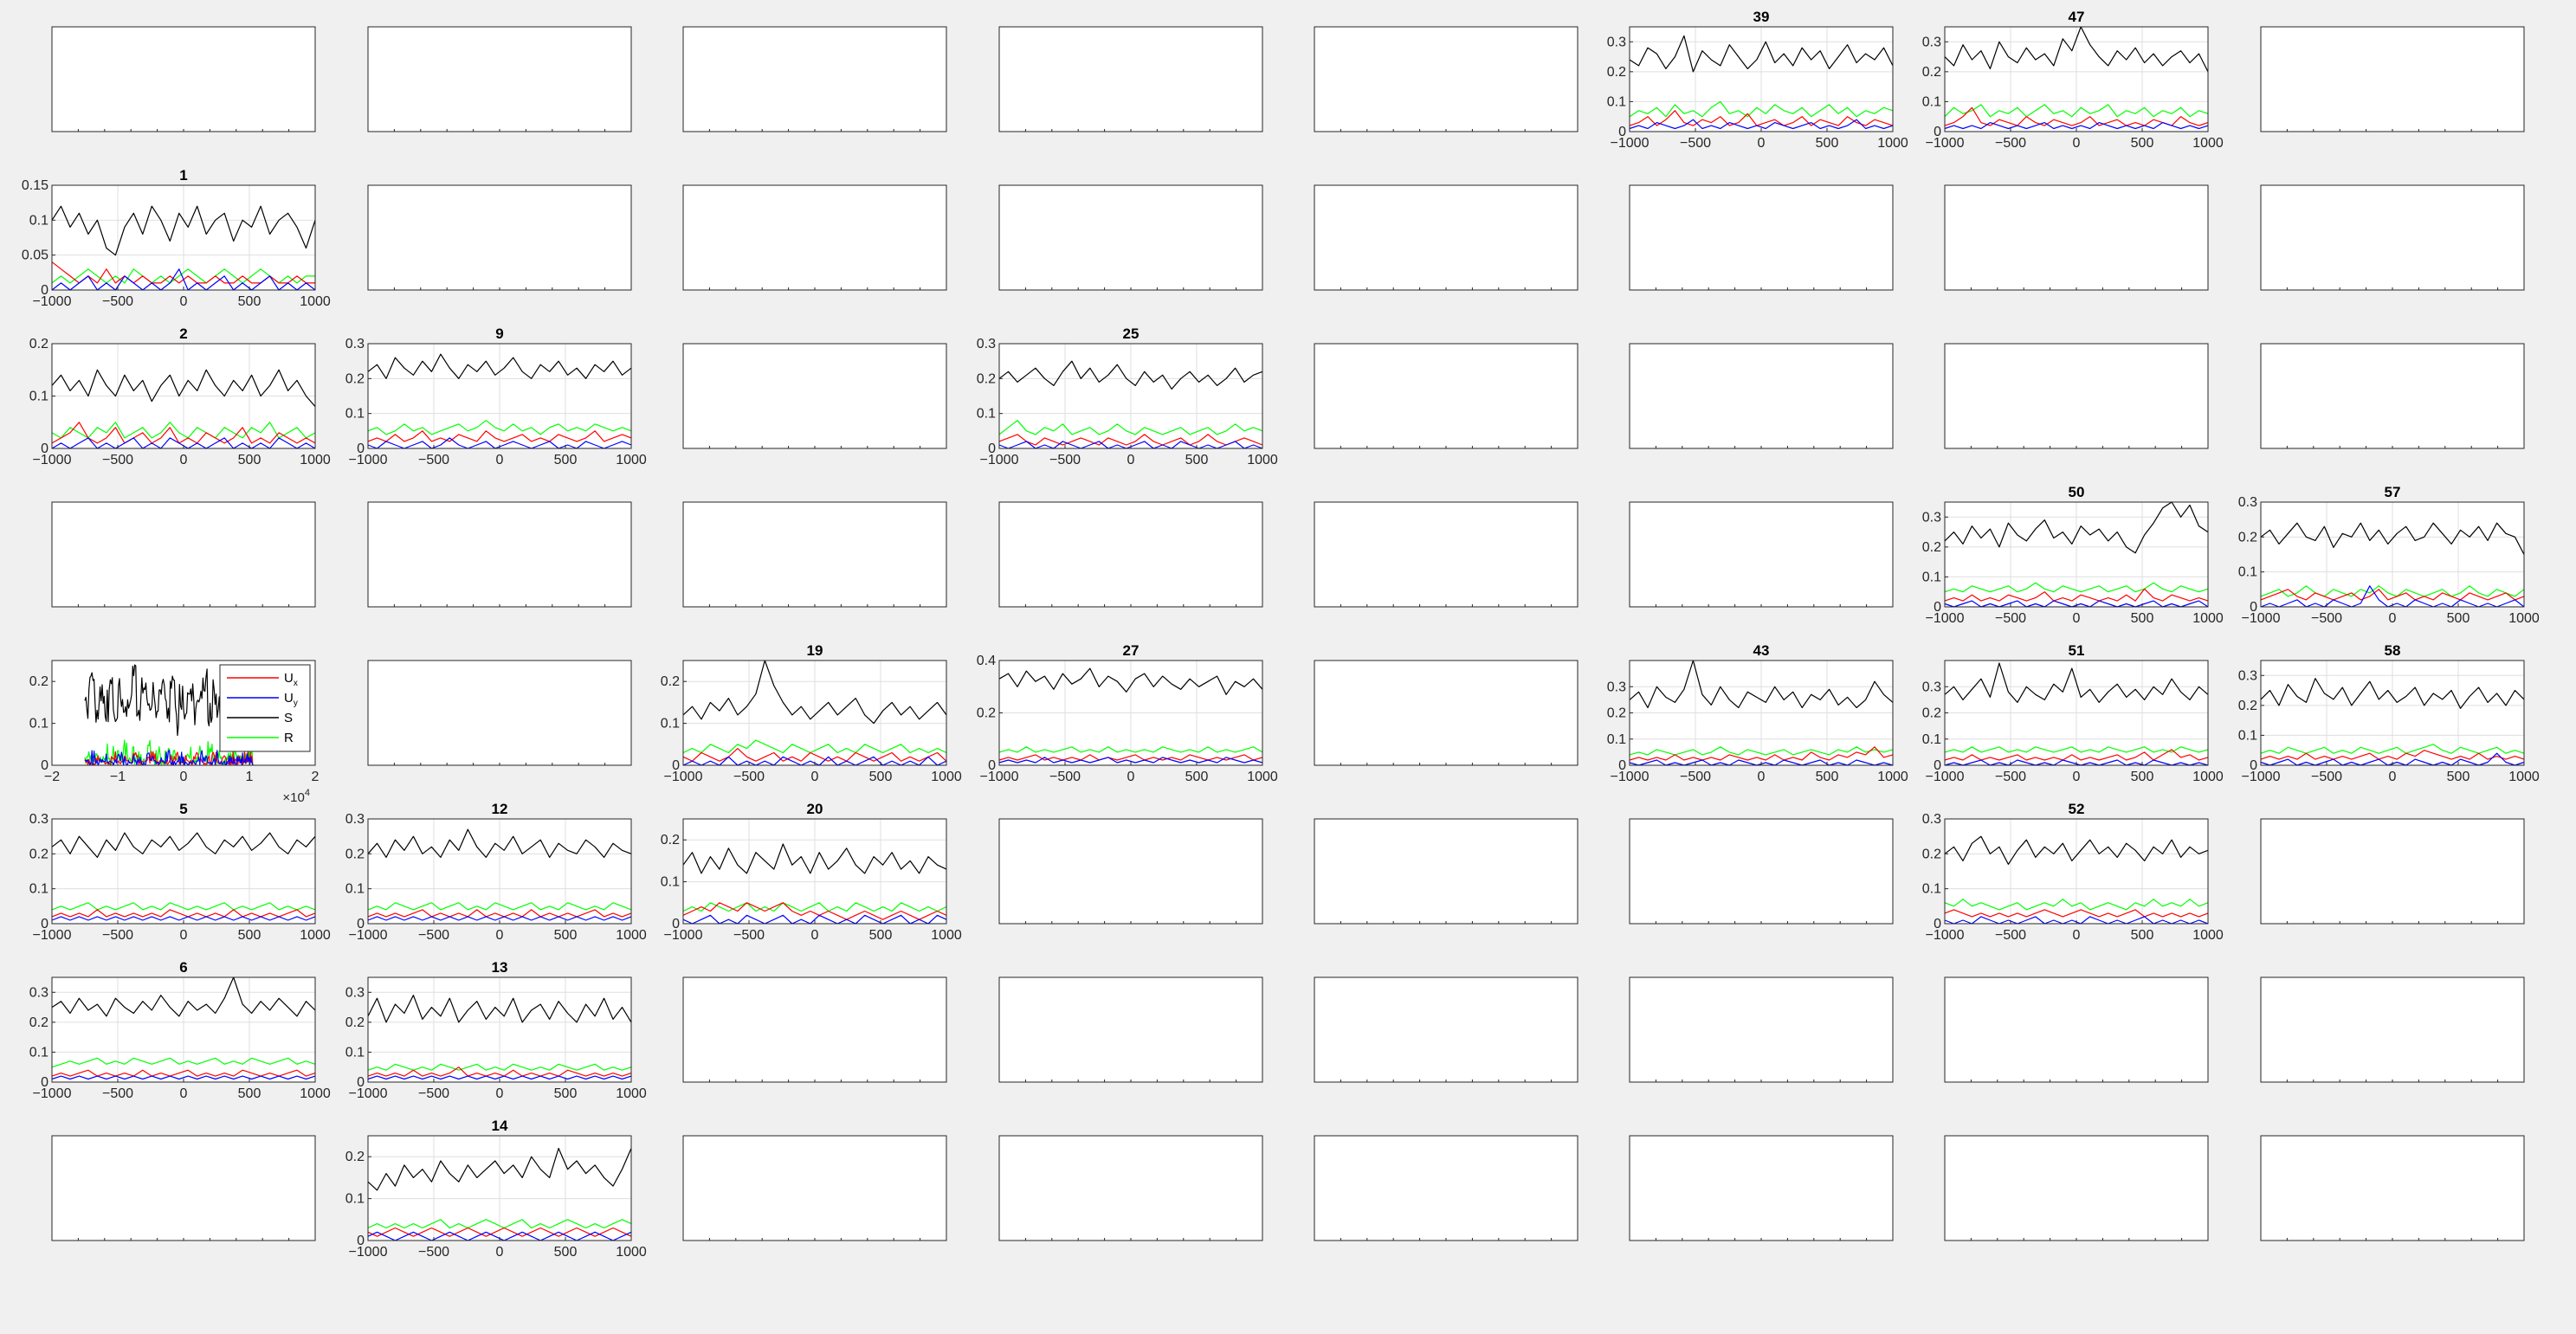  Describe the element at coordinates (2076, 396) in the screenshot. I see `panel-r3-c7` at that location.